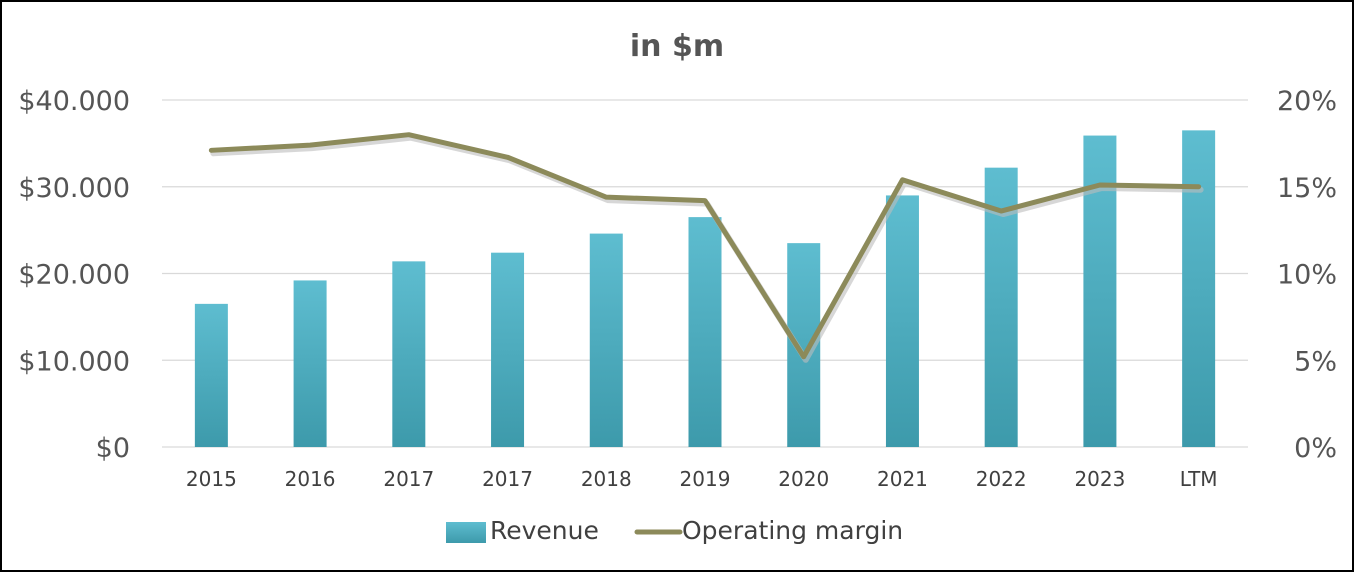  What do you see at coordinates (606, 479) in the screenshot?
I see `x-tick-label: 2018` at bounding box center [606, 479].